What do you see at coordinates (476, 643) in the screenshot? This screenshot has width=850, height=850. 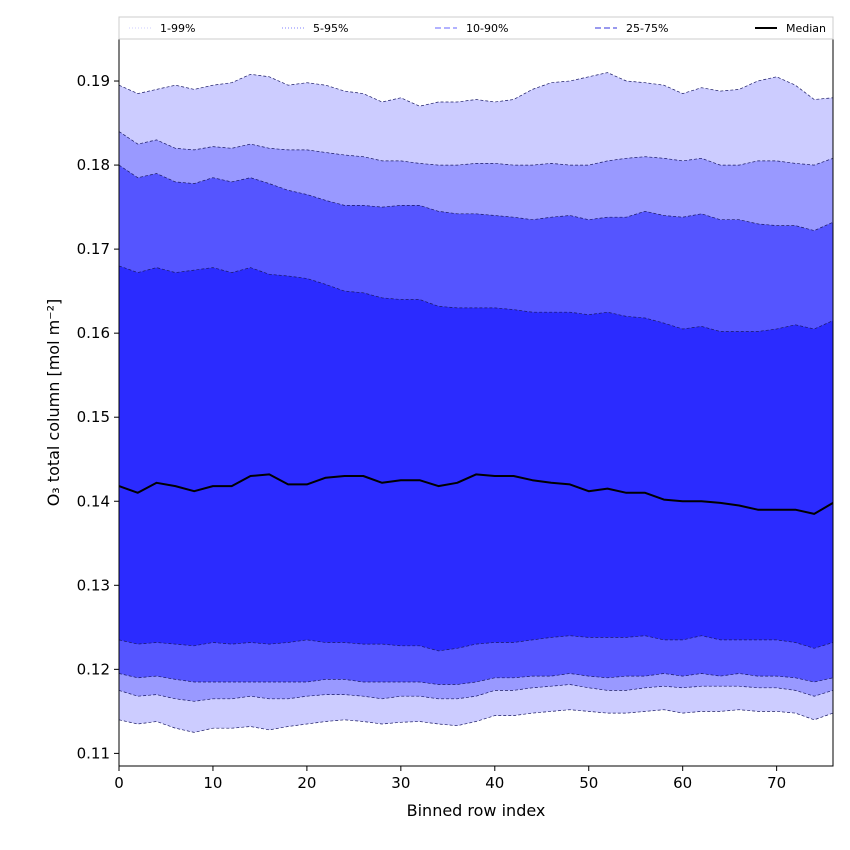 I see `band-p25_75-lower-edge` at bounding box center [476, 643].